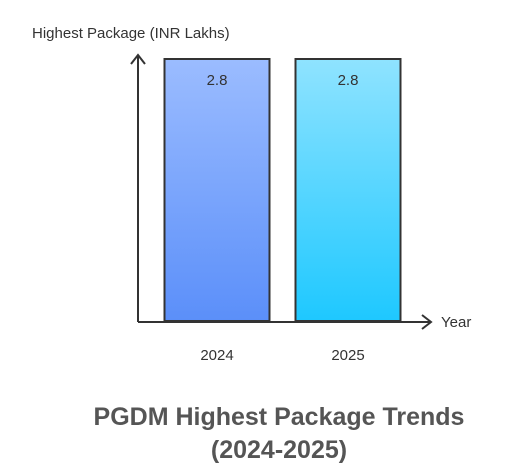  Describe the element at coordinates (427, 322) in the screenshot. I see `x-axis-arrow-icon` at that location.